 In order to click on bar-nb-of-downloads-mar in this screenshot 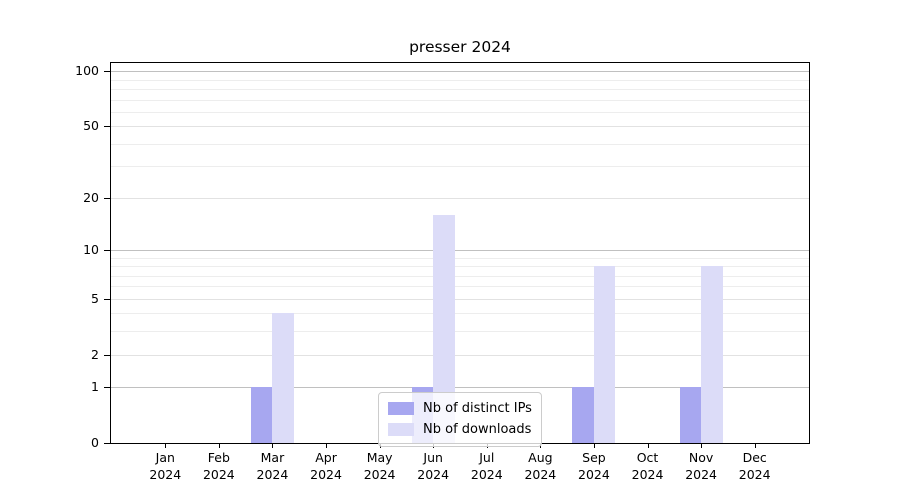, I will do `click(283, 378)`.